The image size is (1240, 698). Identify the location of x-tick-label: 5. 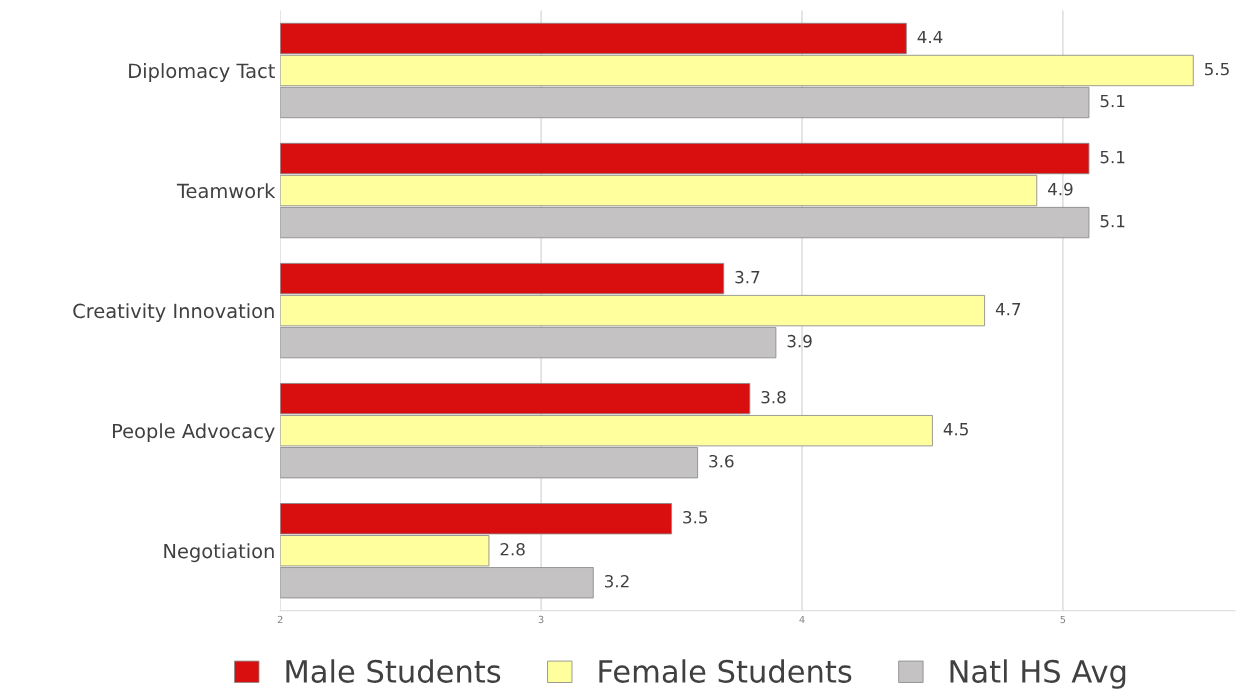
(1063, 619).